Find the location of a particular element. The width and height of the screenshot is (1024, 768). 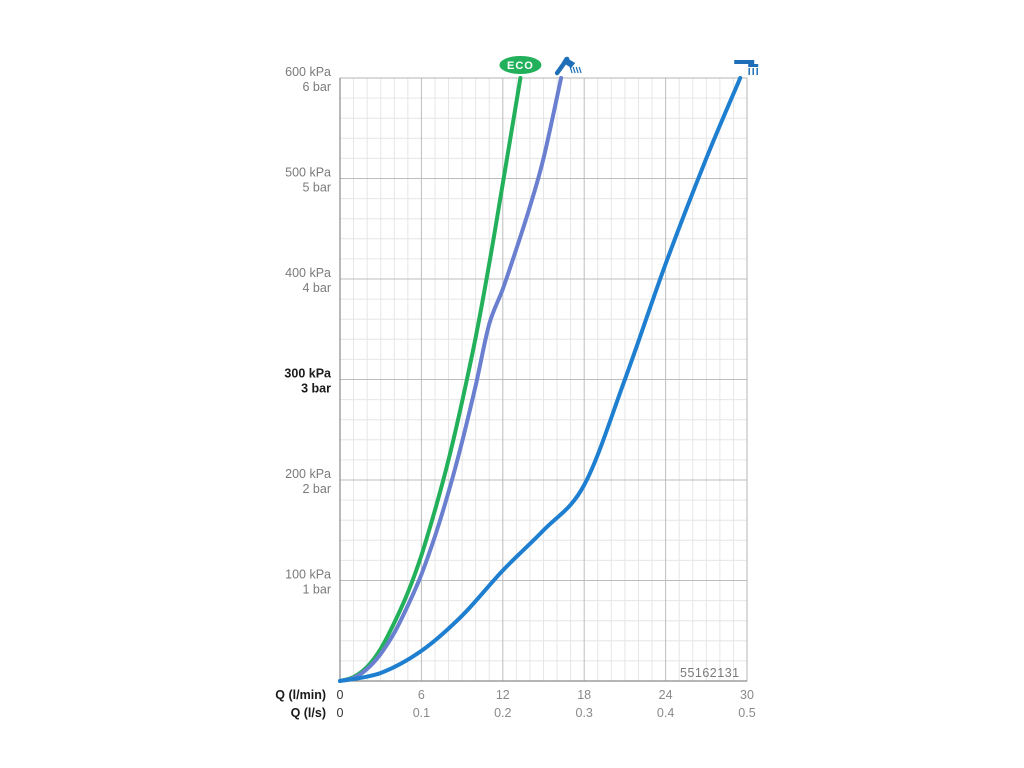

x-tick-label: 0.5 is located at coordinates (746, 713).